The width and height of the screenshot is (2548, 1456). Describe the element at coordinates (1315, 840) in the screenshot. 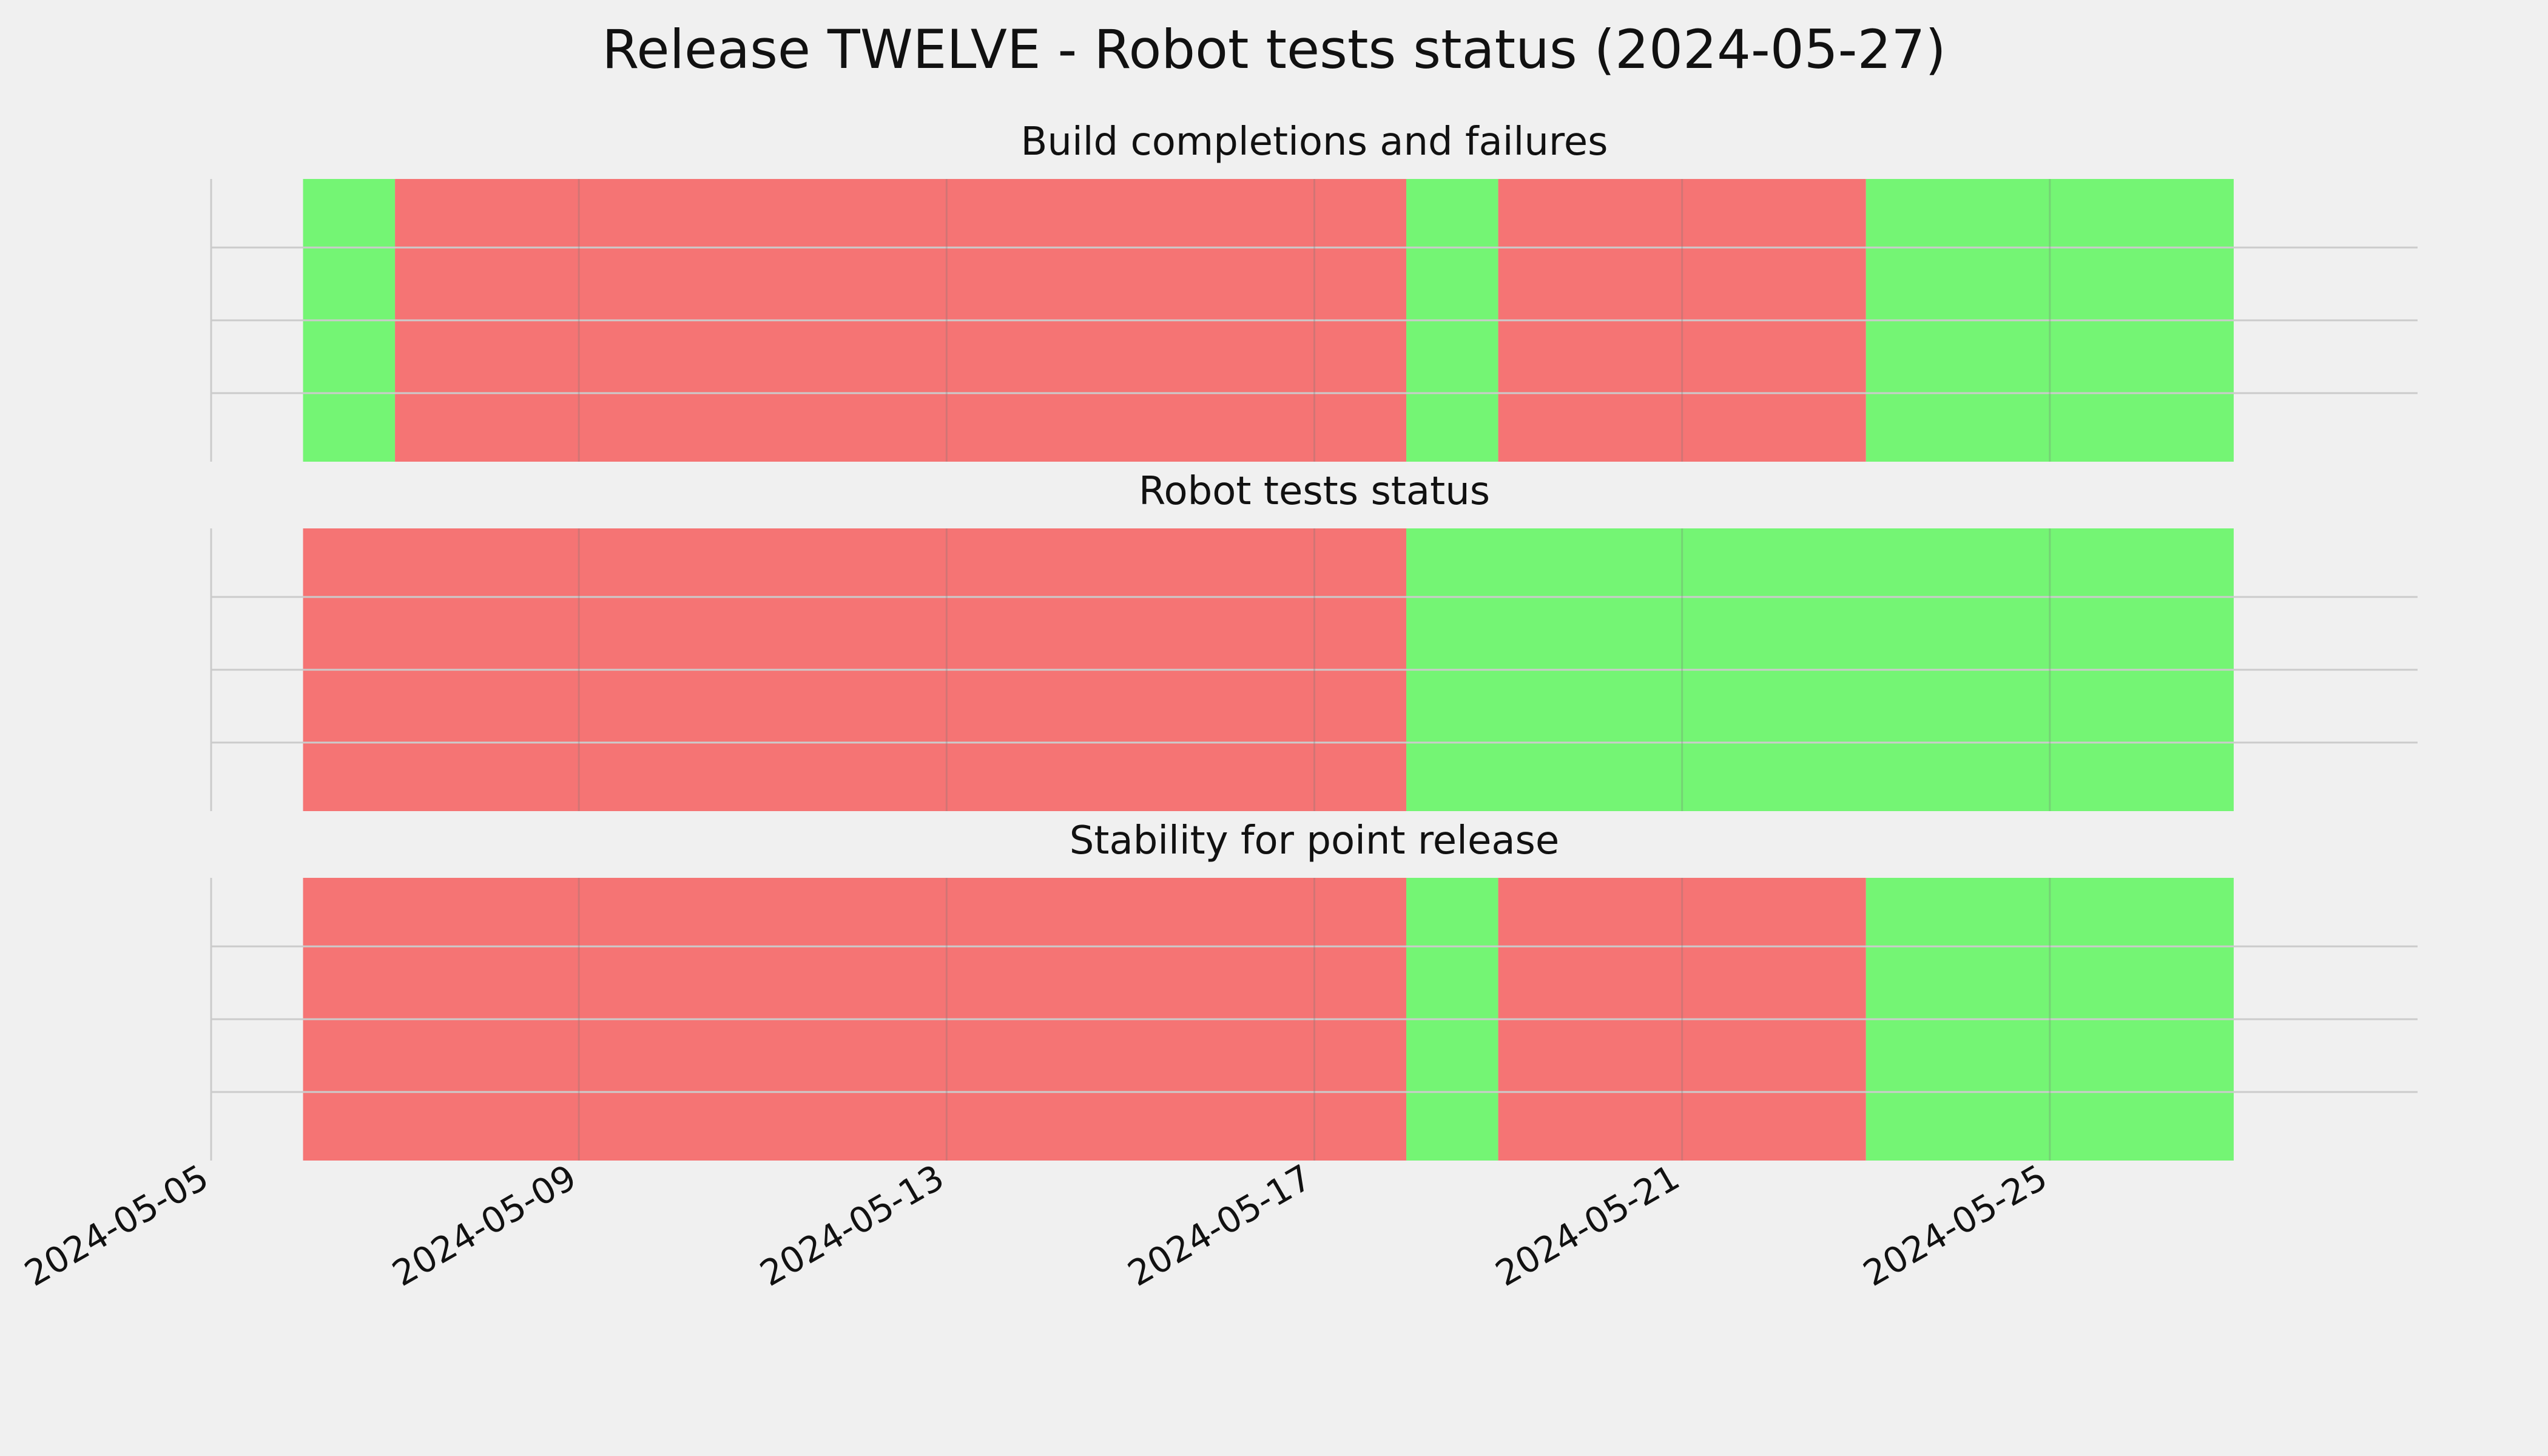

I see `panel-title: Stability for point release` at that location.